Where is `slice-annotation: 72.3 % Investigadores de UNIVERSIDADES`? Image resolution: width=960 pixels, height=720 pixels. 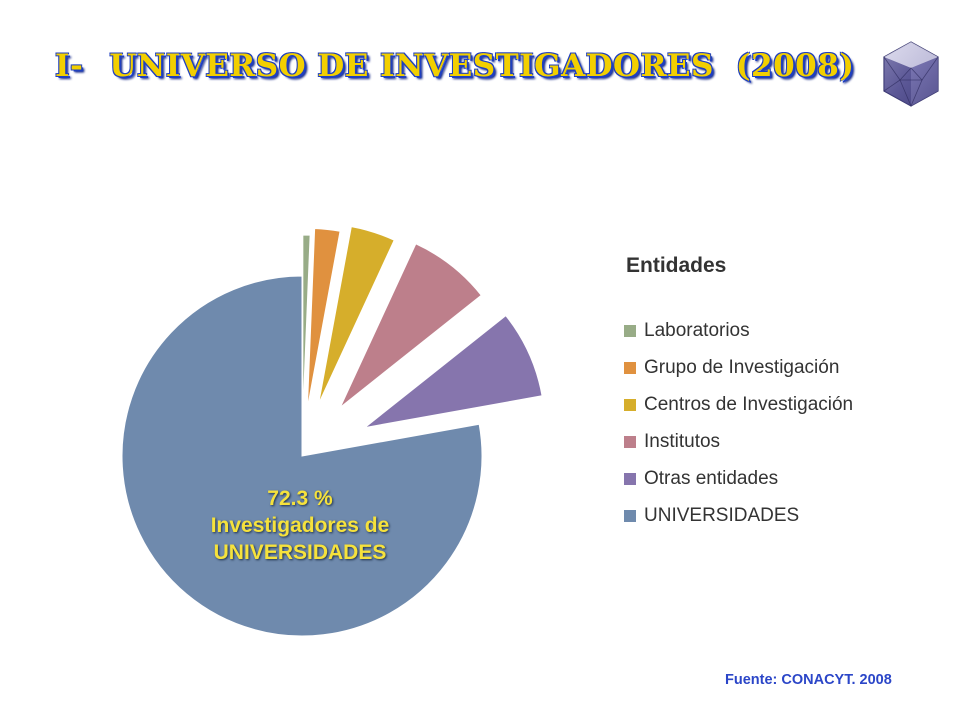 slice-annotation: 72.3 % Investigadores de UNIVERSIDADES is located at coordinates (300, 525).